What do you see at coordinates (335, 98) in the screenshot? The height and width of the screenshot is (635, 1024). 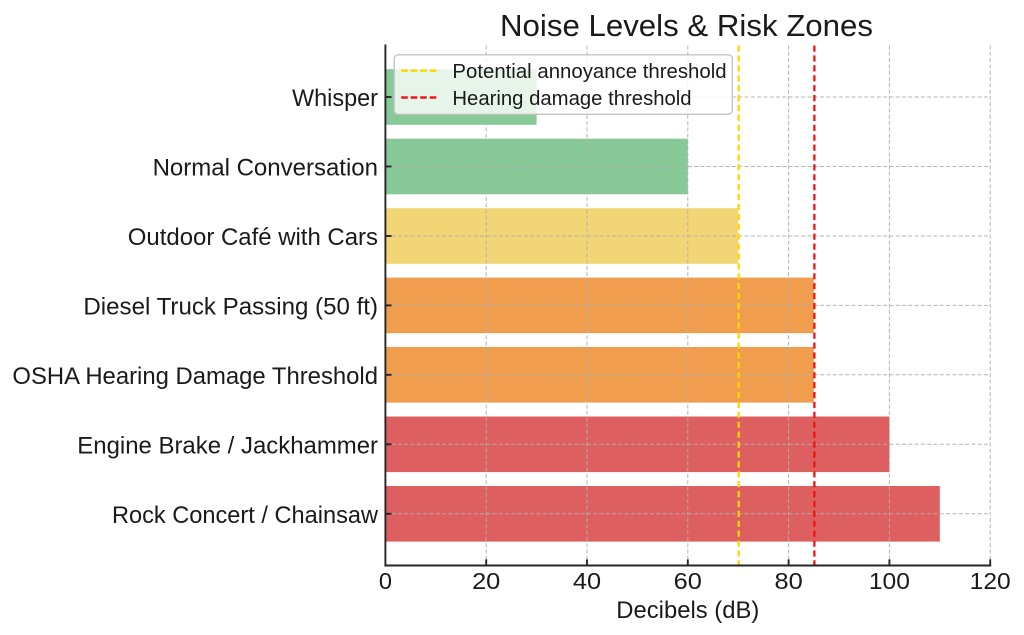 I see `svg-text: Whisper` at bounding box center [335, 98].